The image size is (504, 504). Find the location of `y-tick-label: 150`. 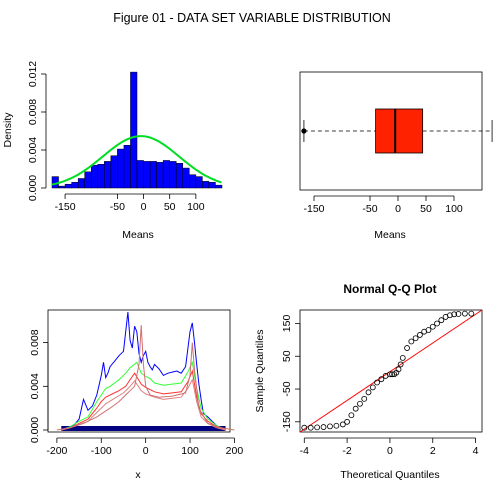

y-tick-label: 150 is located at coordinates (287, 324).